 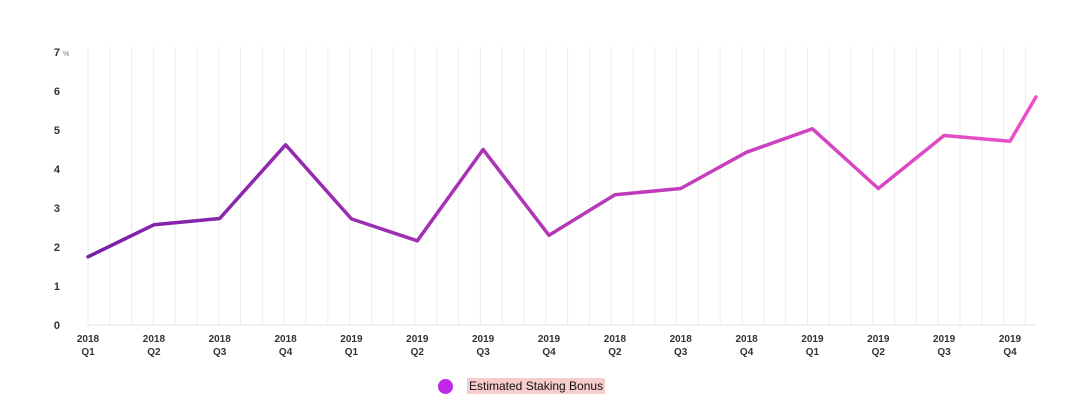 What do you see at coordinates (57, 248) in the screenshot?
I see `y-tick-label: 2` at bounding box center [57, 248].